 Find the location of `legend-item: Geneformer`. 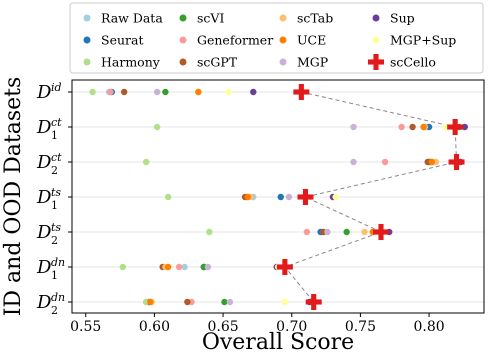

legend-item: Geneformer is located at coordinates (226, 40).